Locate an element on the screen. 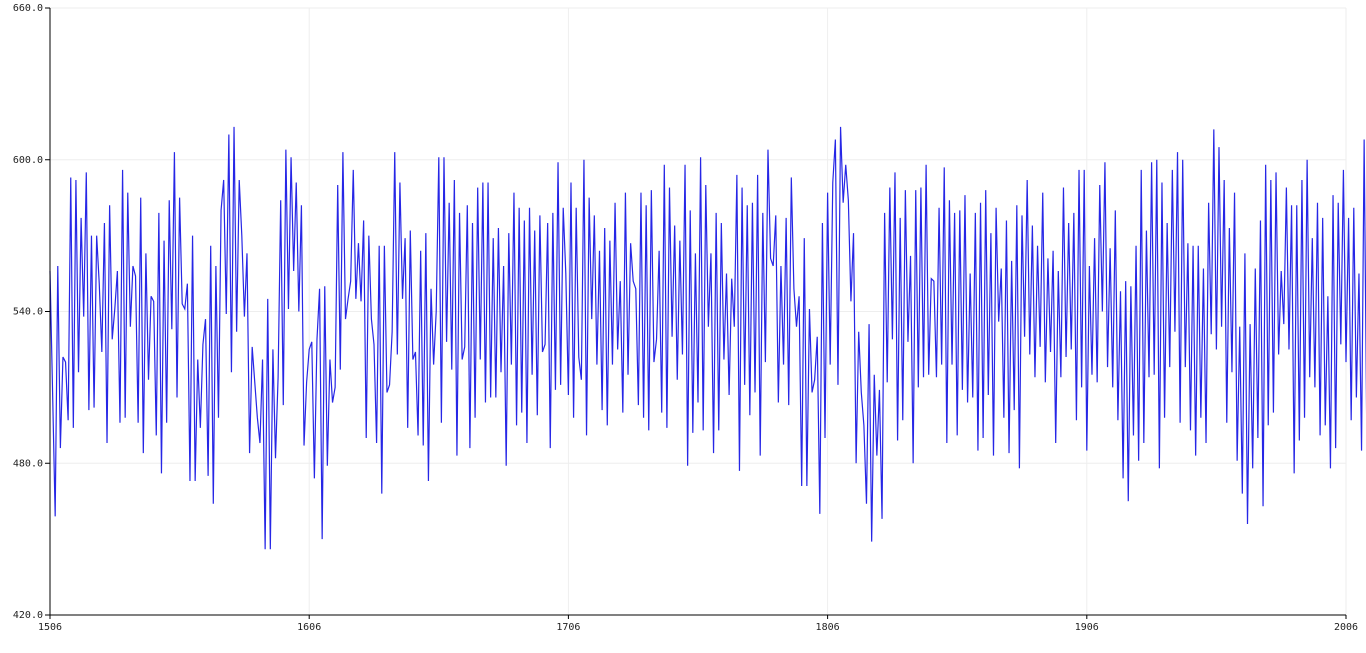 The height and width of the screenshot is (653, 1366). x-tick-label: 1706 is located at coordinates (568, 627).